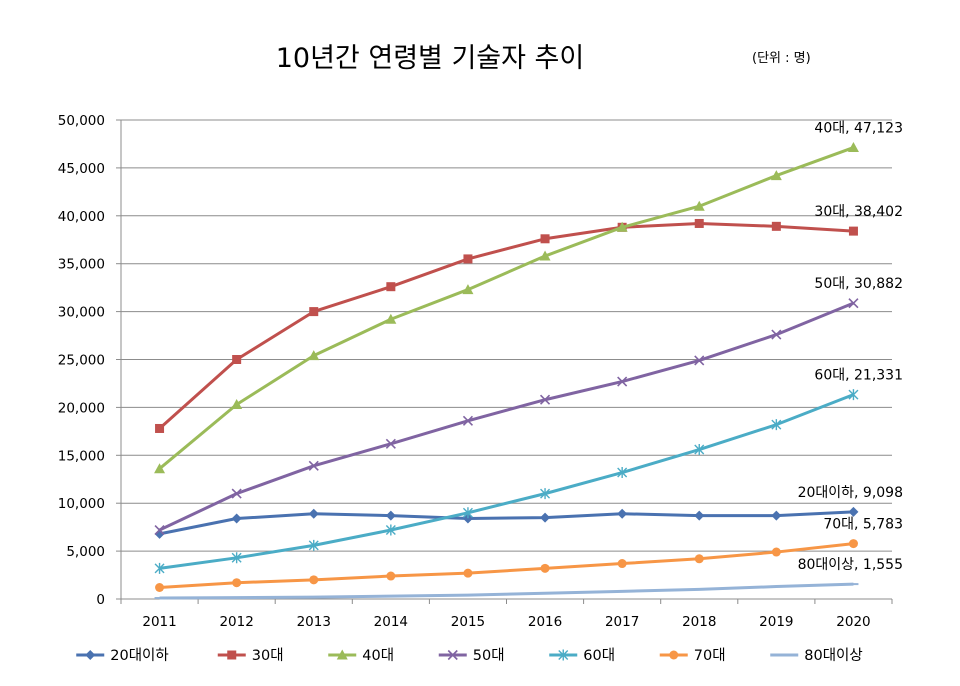 The image size is (960, 686). Describe the element at coordinates (159, 622) in the screenshot. I see `x-tick-label: 2011` at that location.